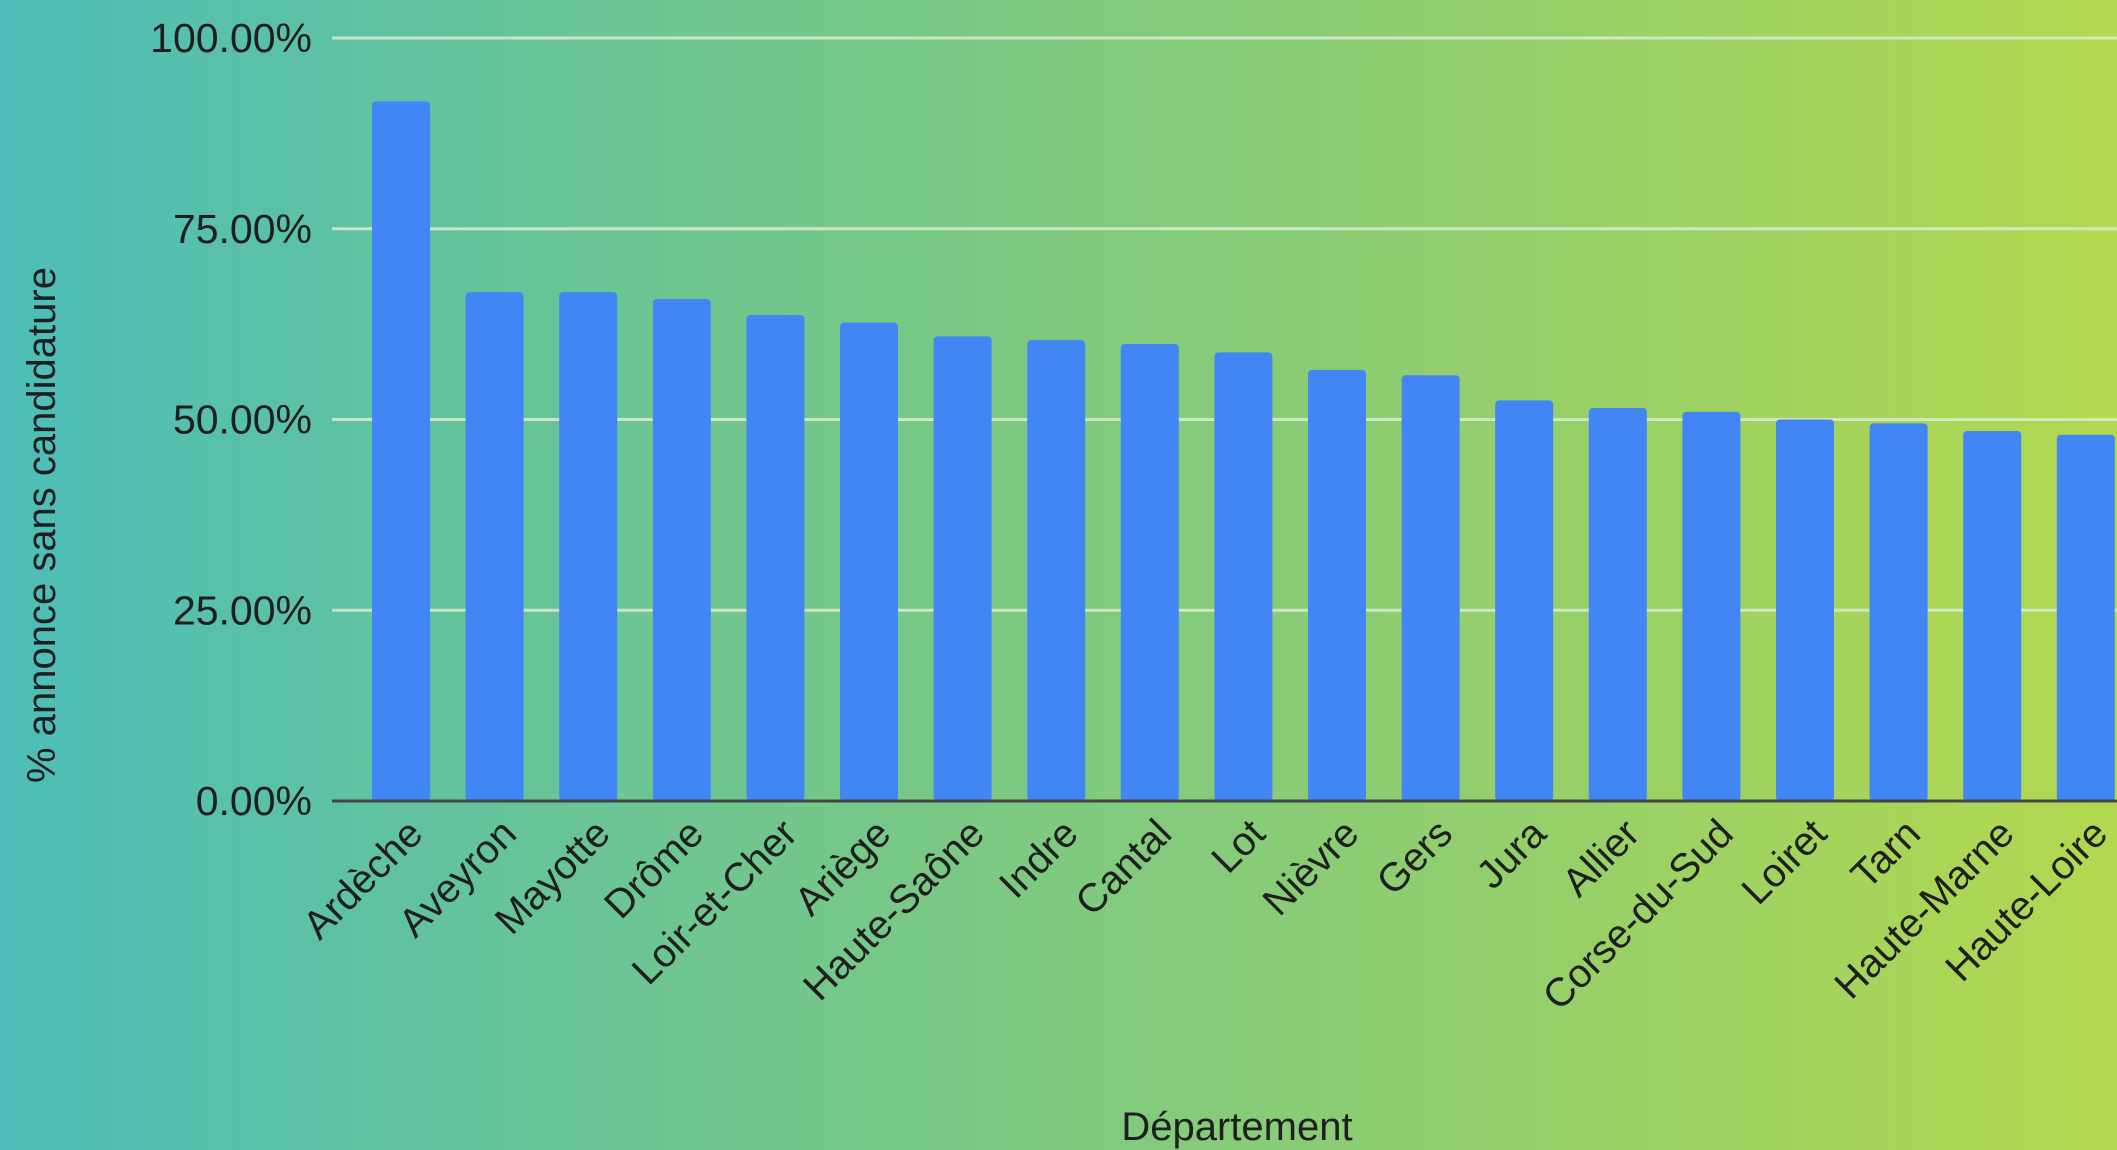  What do you see at coordinates (231, 38) in the screenshot?
I see `y-tick-label: 100.00%` at bounding box center [231, 38].